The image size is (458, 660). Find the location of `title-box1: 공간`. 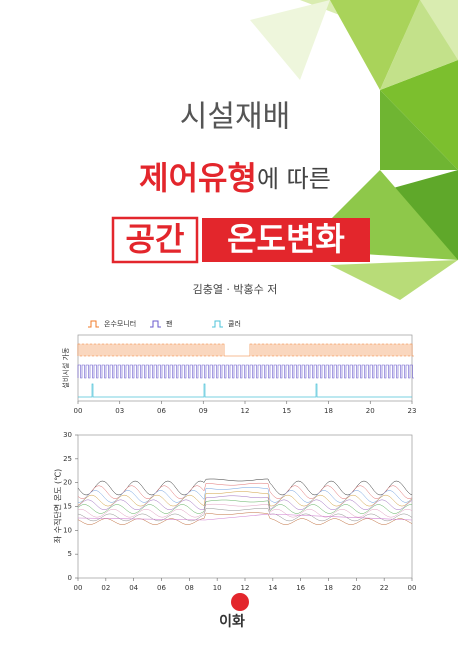

title-box1: 공간 is located at coordinates (155, 239).